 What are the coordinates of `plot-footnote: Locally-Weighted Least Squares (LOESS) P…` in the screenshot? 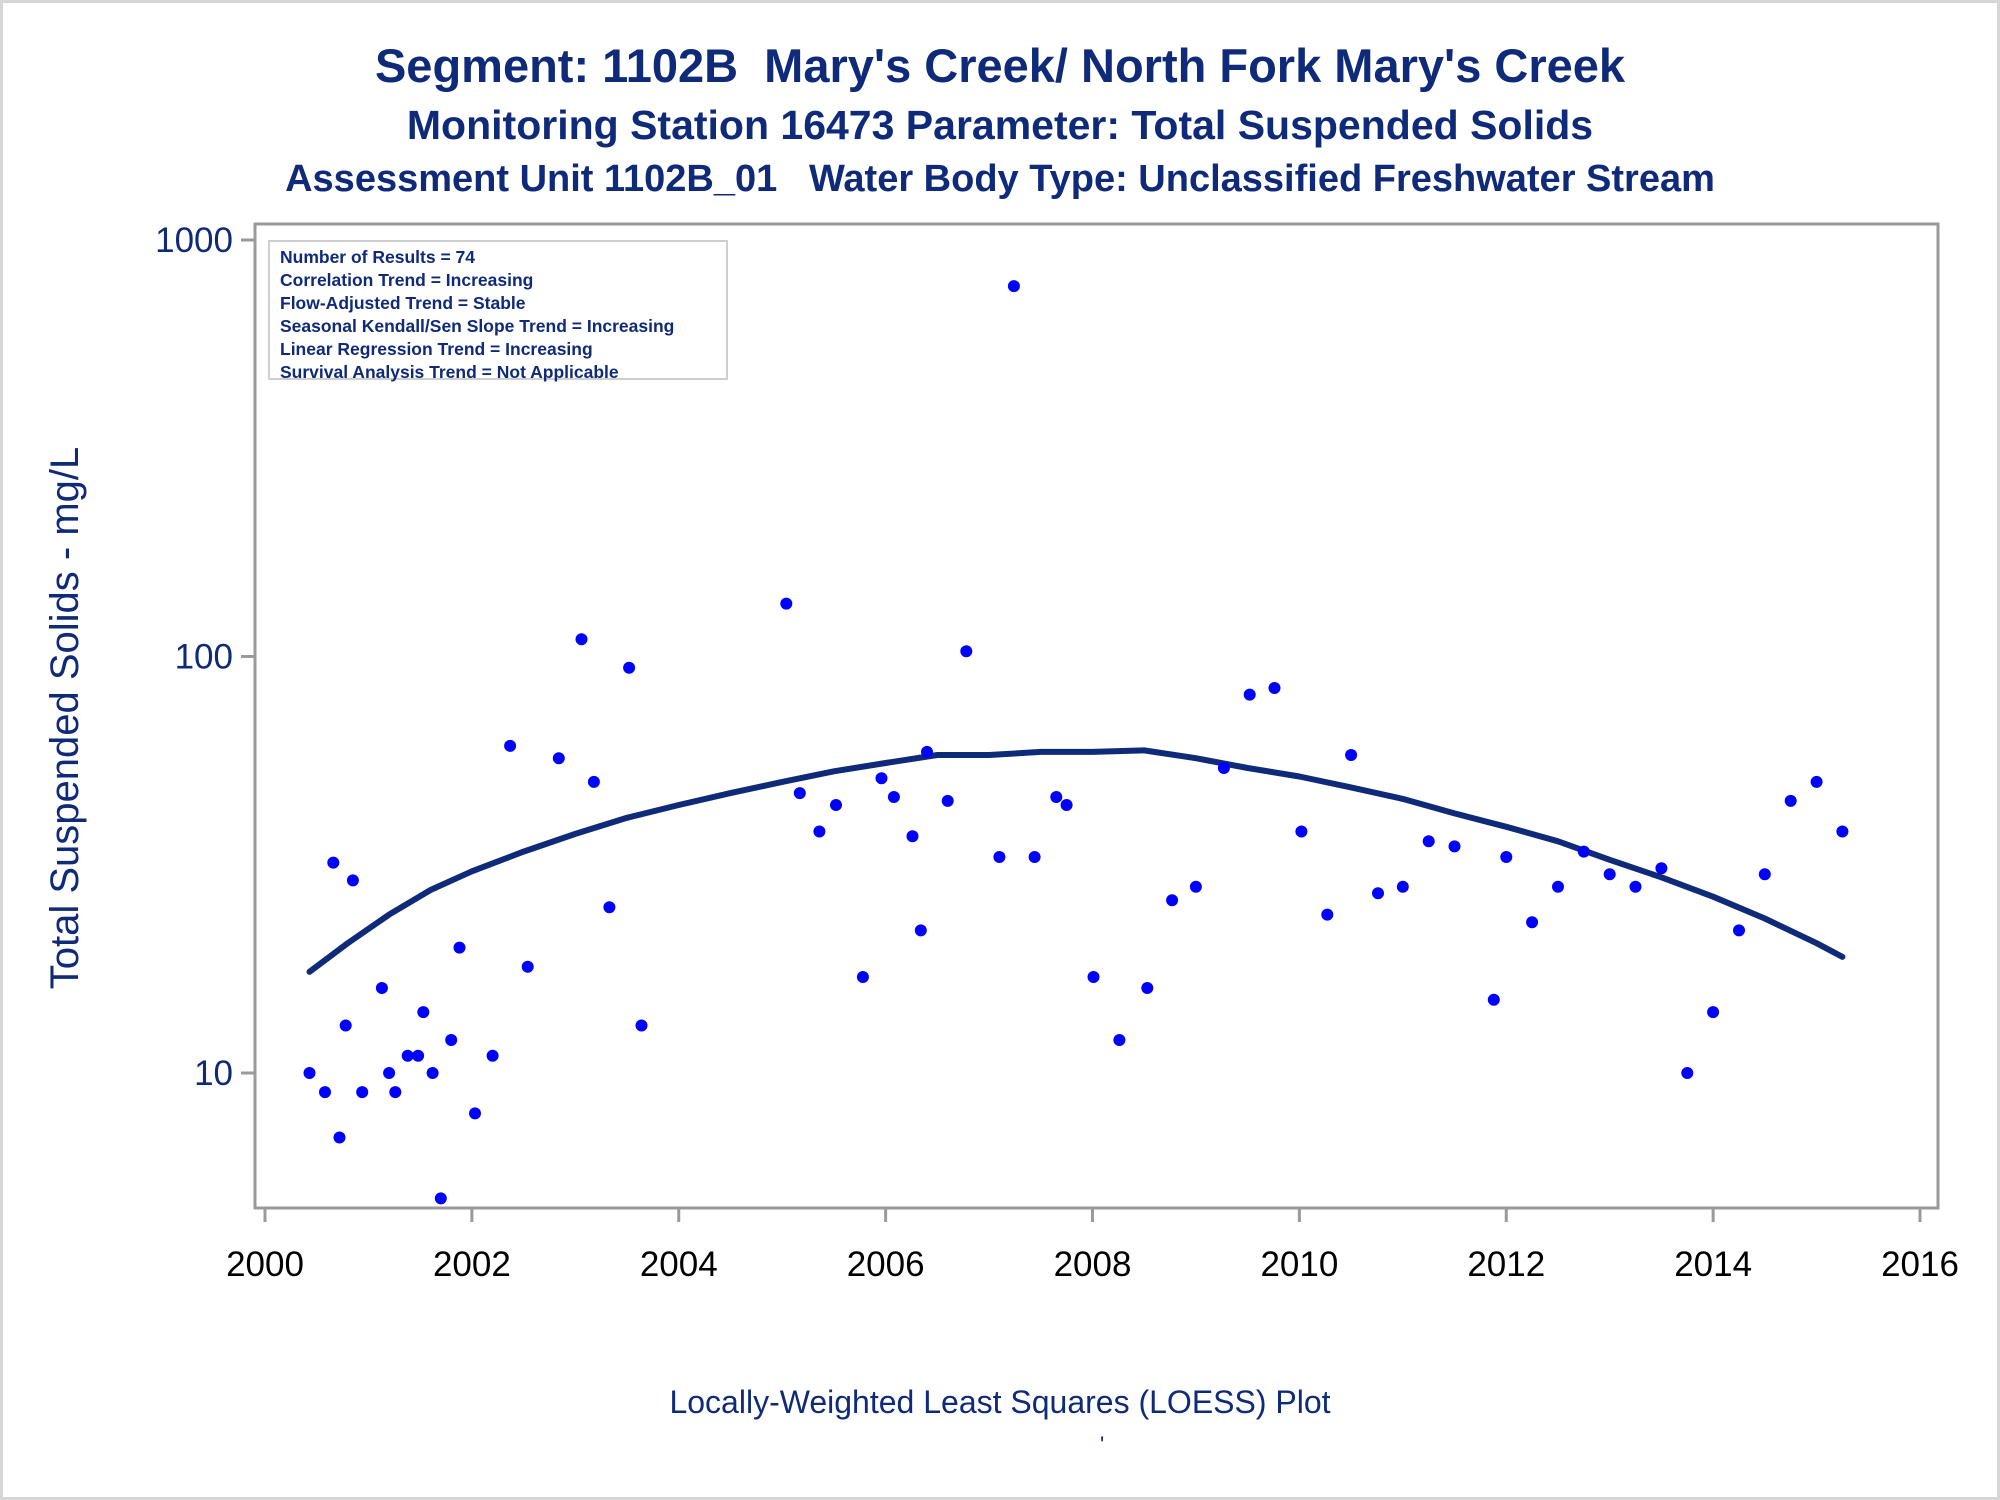 It's located at (1000, 1402).